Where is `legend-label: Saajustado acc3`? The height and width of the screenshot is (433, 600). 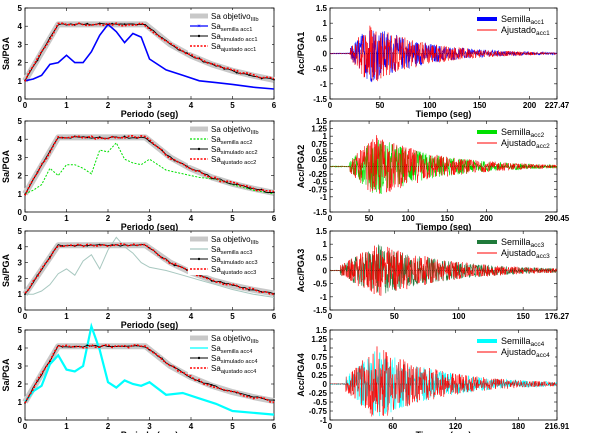 legend-label: Saajustado acc3 is located at coordinates (233, 270).